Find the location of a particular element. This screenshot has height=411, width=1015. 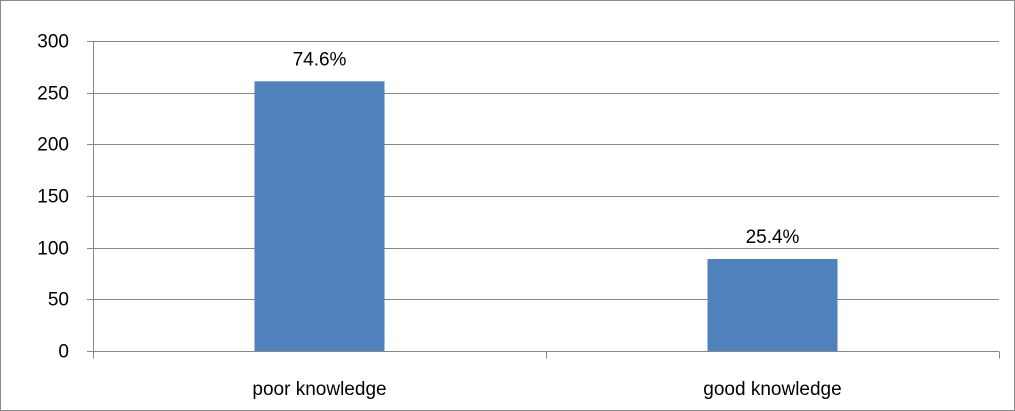

x-axis-tick-labels: poor knowledge good knowledge is located at coordinates (546, 389).